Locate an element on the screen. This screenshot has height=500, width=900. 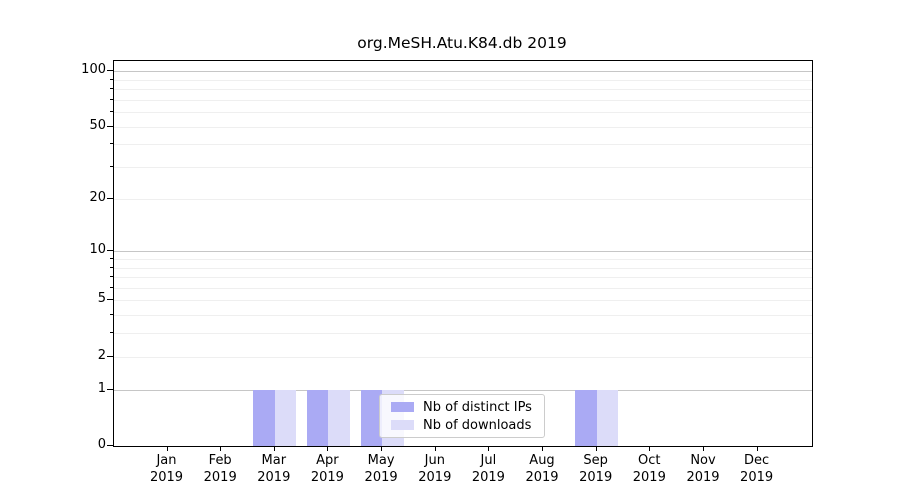
x-axis-tick-label-sep: Sep 2019 is located at coordinates (596, 469).